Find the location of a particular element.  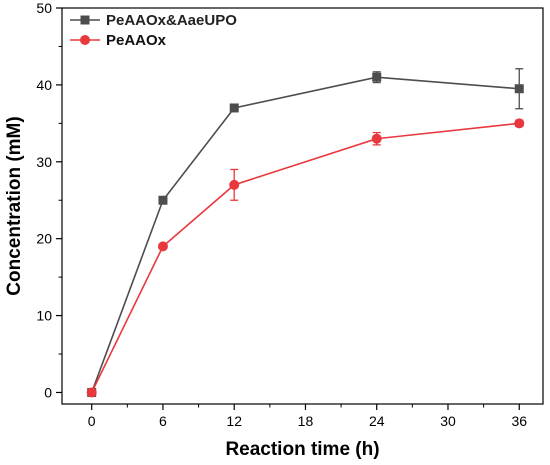

legend-label: PeAAOx&AaeUPO is located at coordinates (171, 20).